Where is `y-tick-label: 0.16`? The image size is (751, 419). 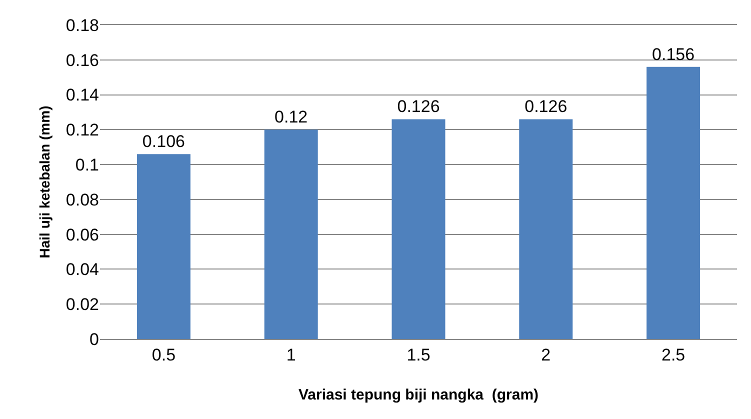
y-tick-label: 0.16 is located at coordinates (82, 60).